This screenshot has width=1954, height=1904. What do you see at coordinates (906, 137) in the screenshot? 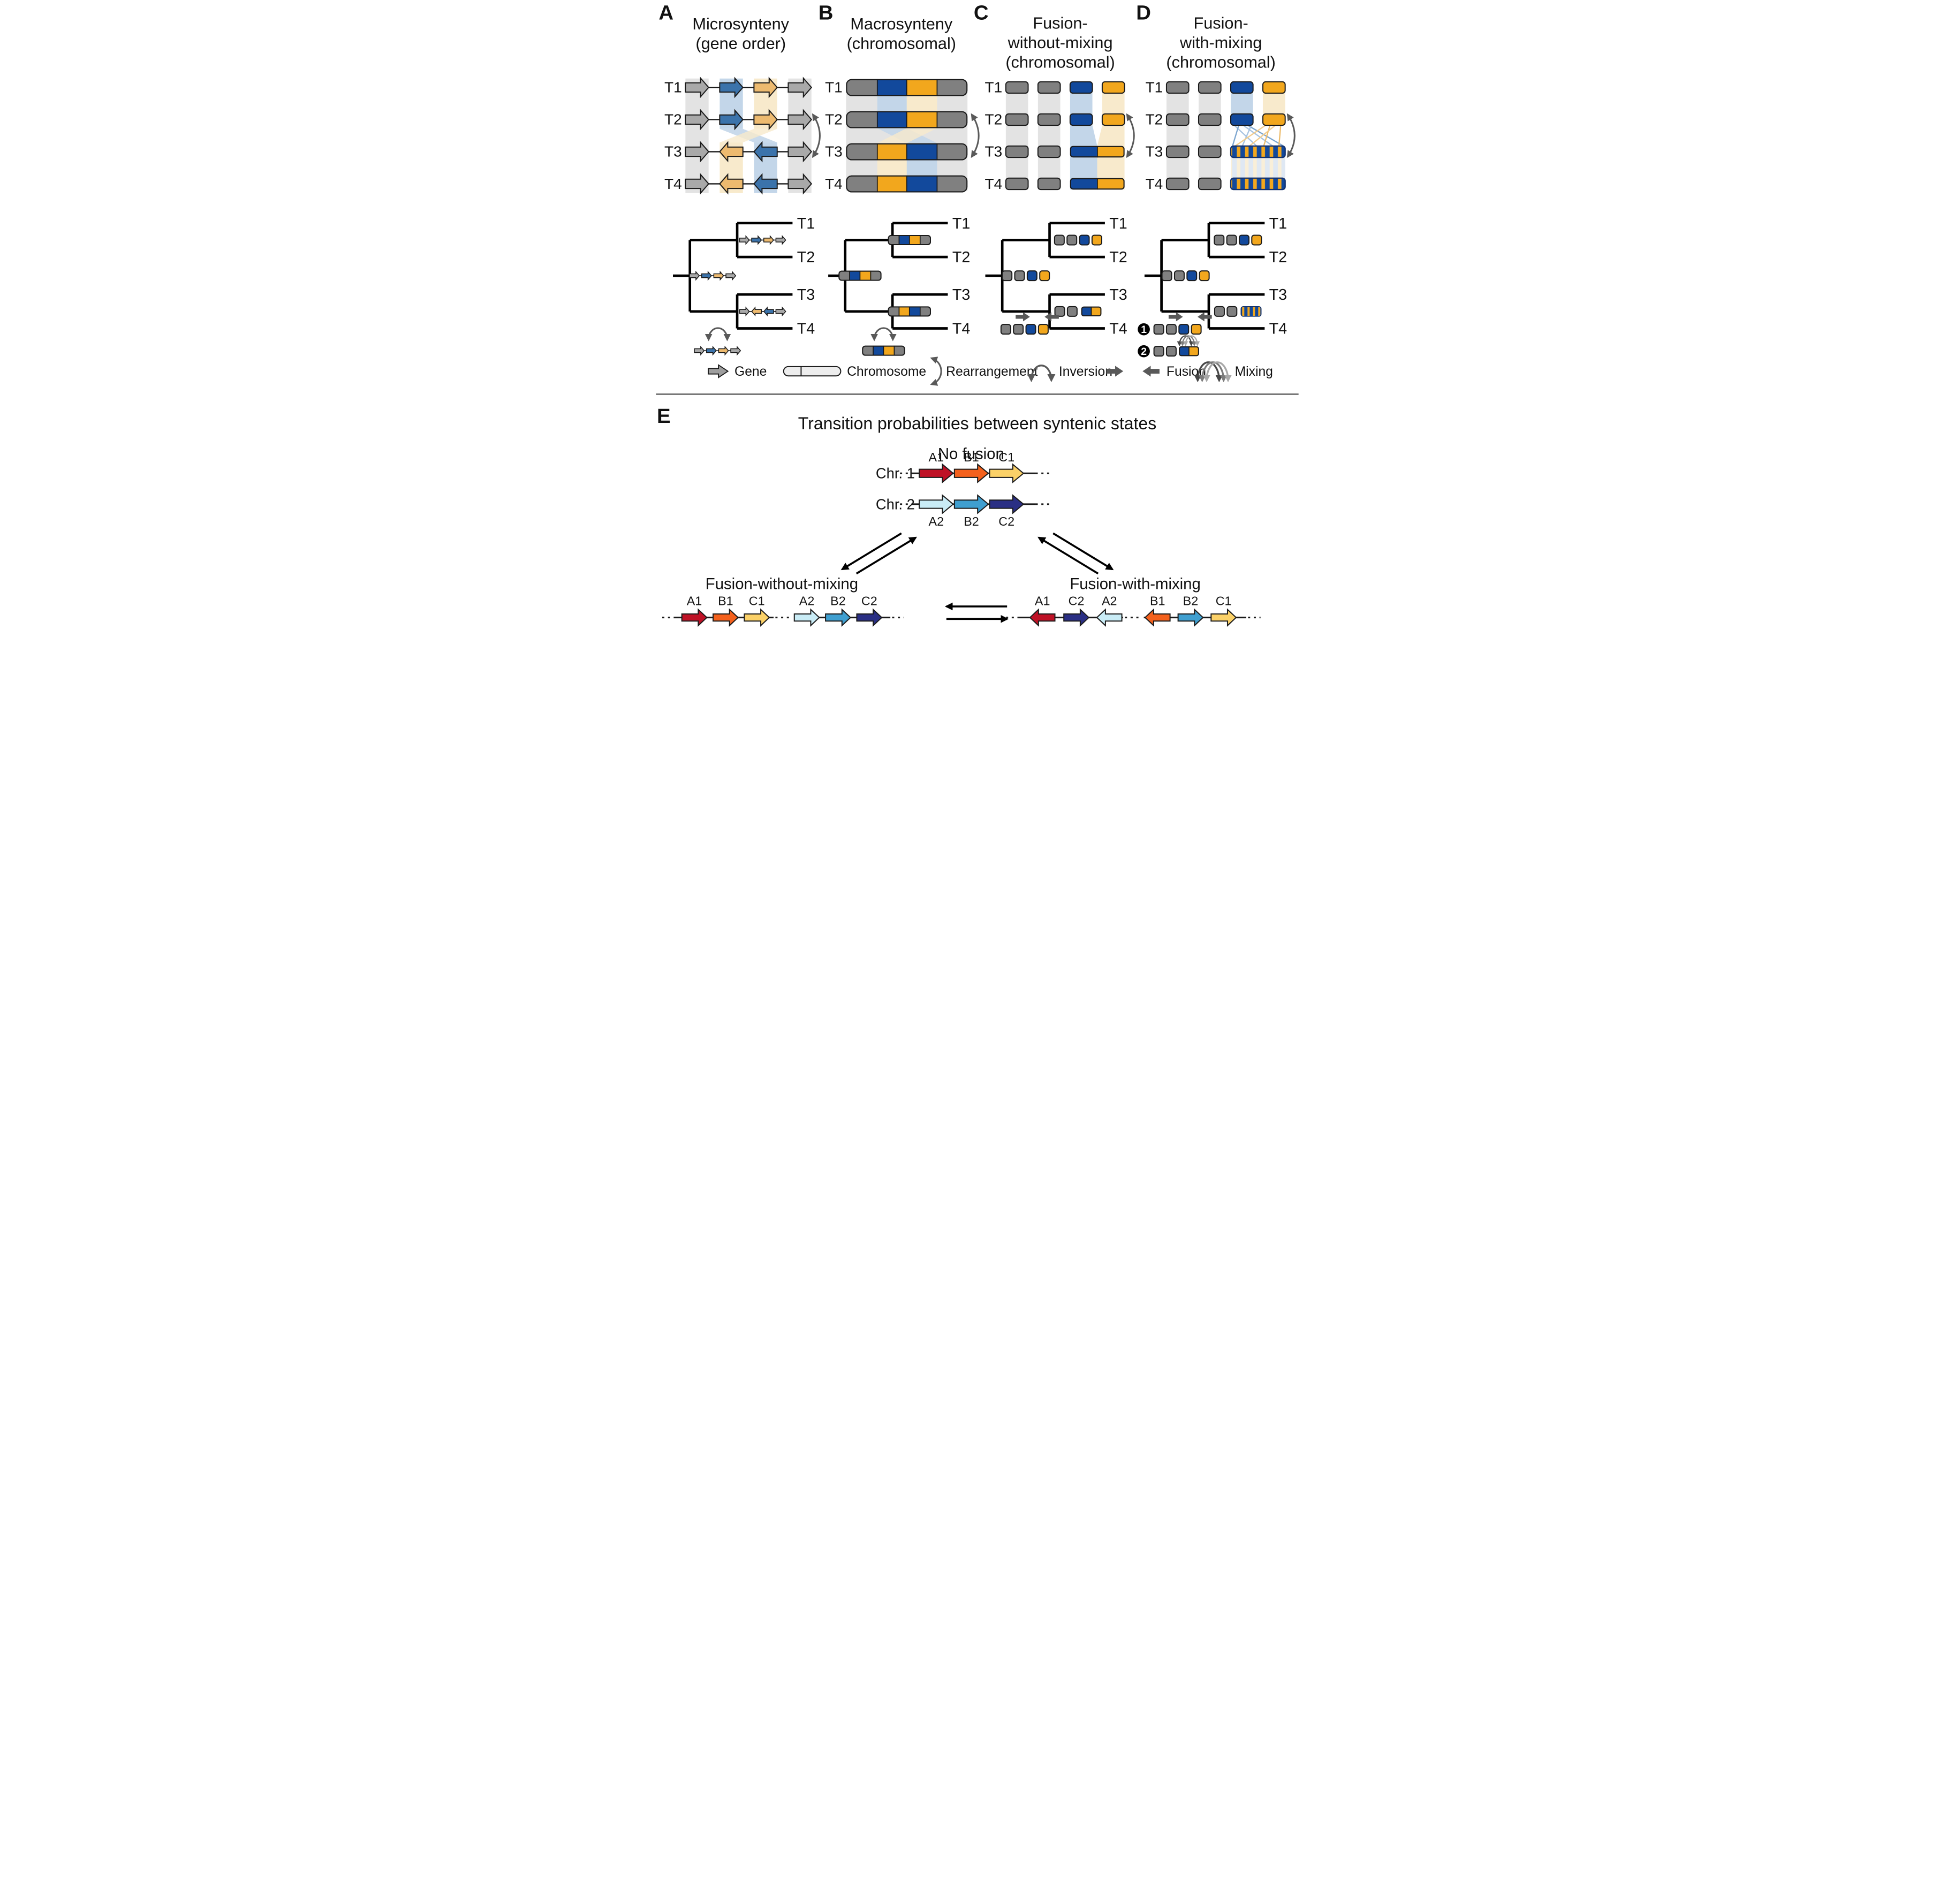
I see `synteny-ribbons-b` at bounding box center [906, 137].